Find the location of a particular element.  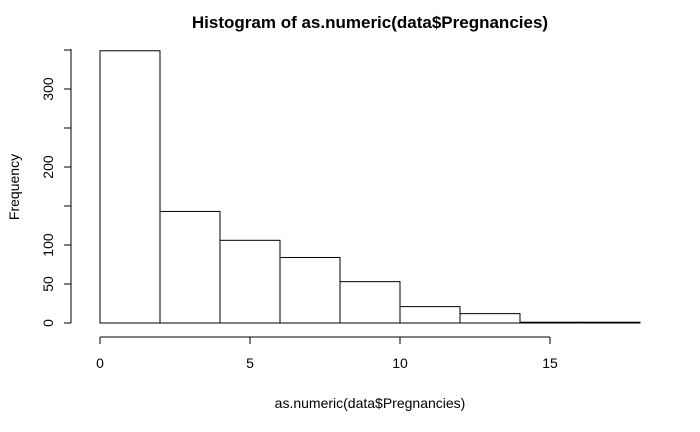

x-tick-label: 10 is located at coordinates (400, 363).